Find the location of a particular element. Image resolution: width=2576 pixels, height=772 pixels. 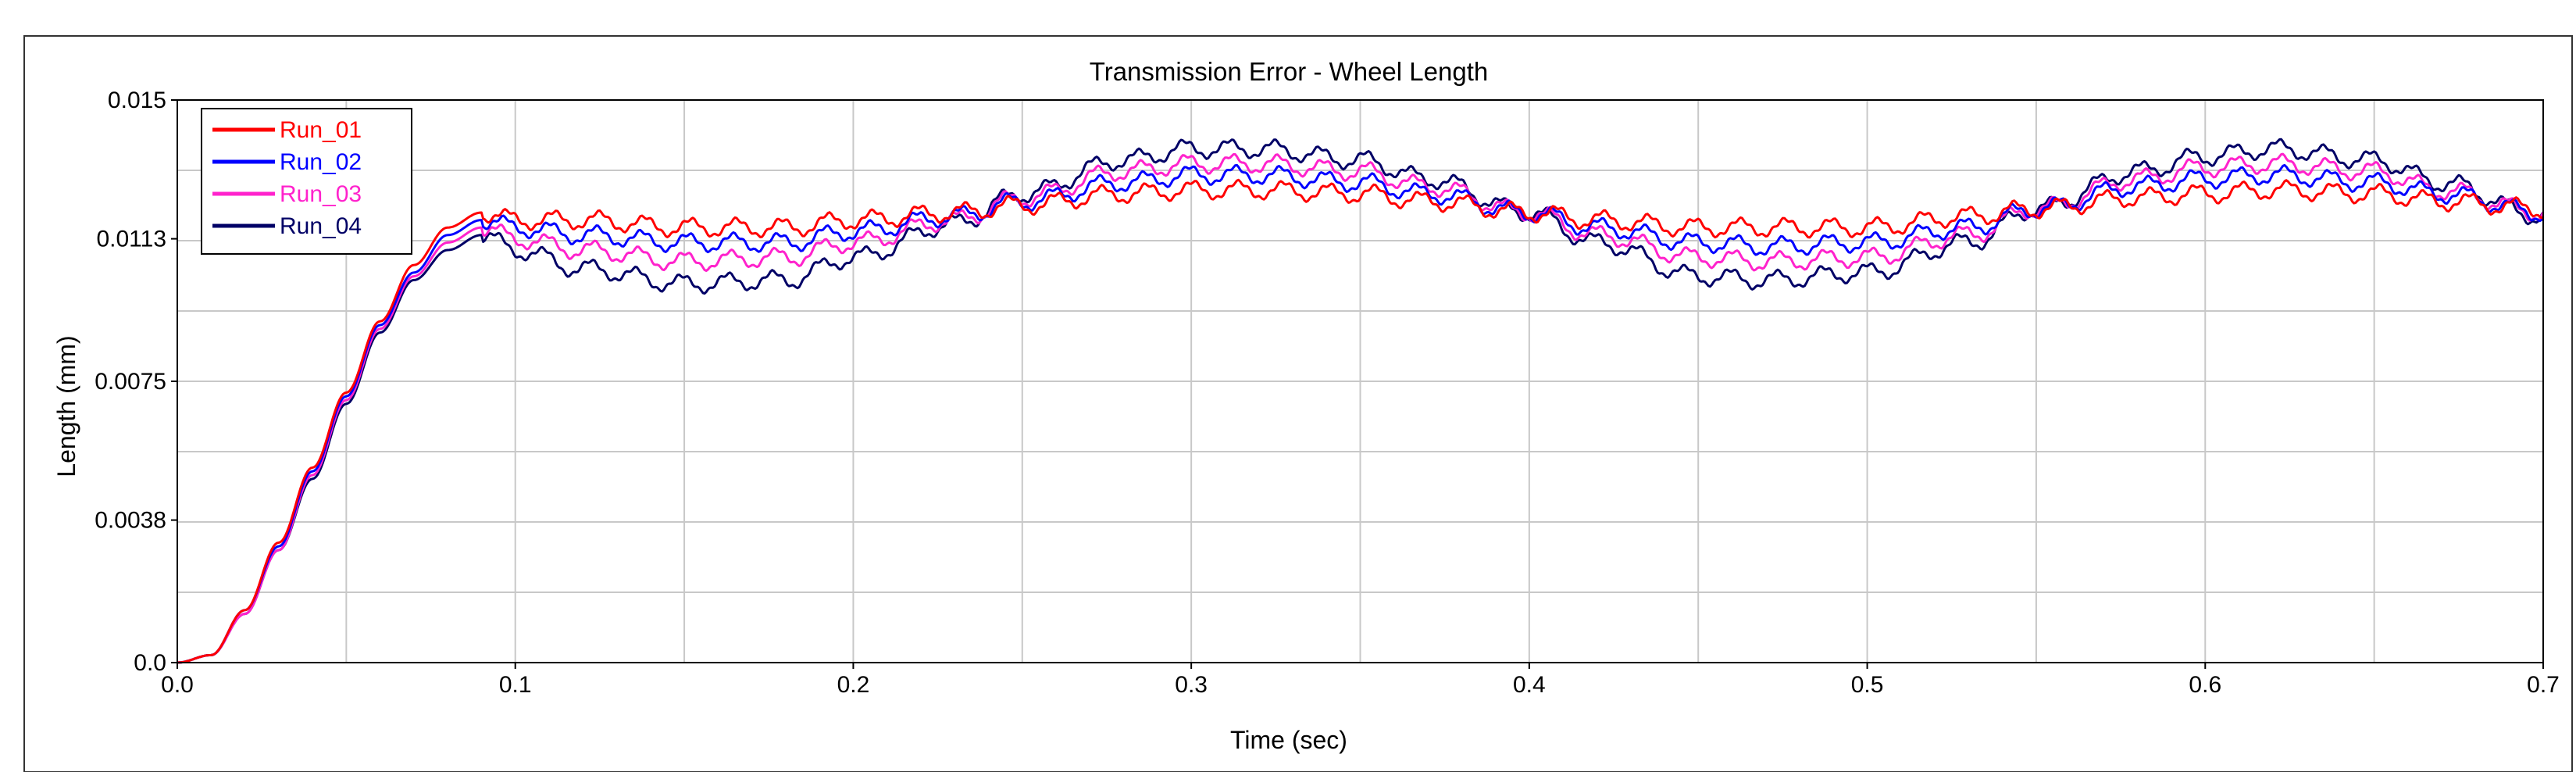

x-tick-label: 0.6 is located at coordinates (2205, 685).